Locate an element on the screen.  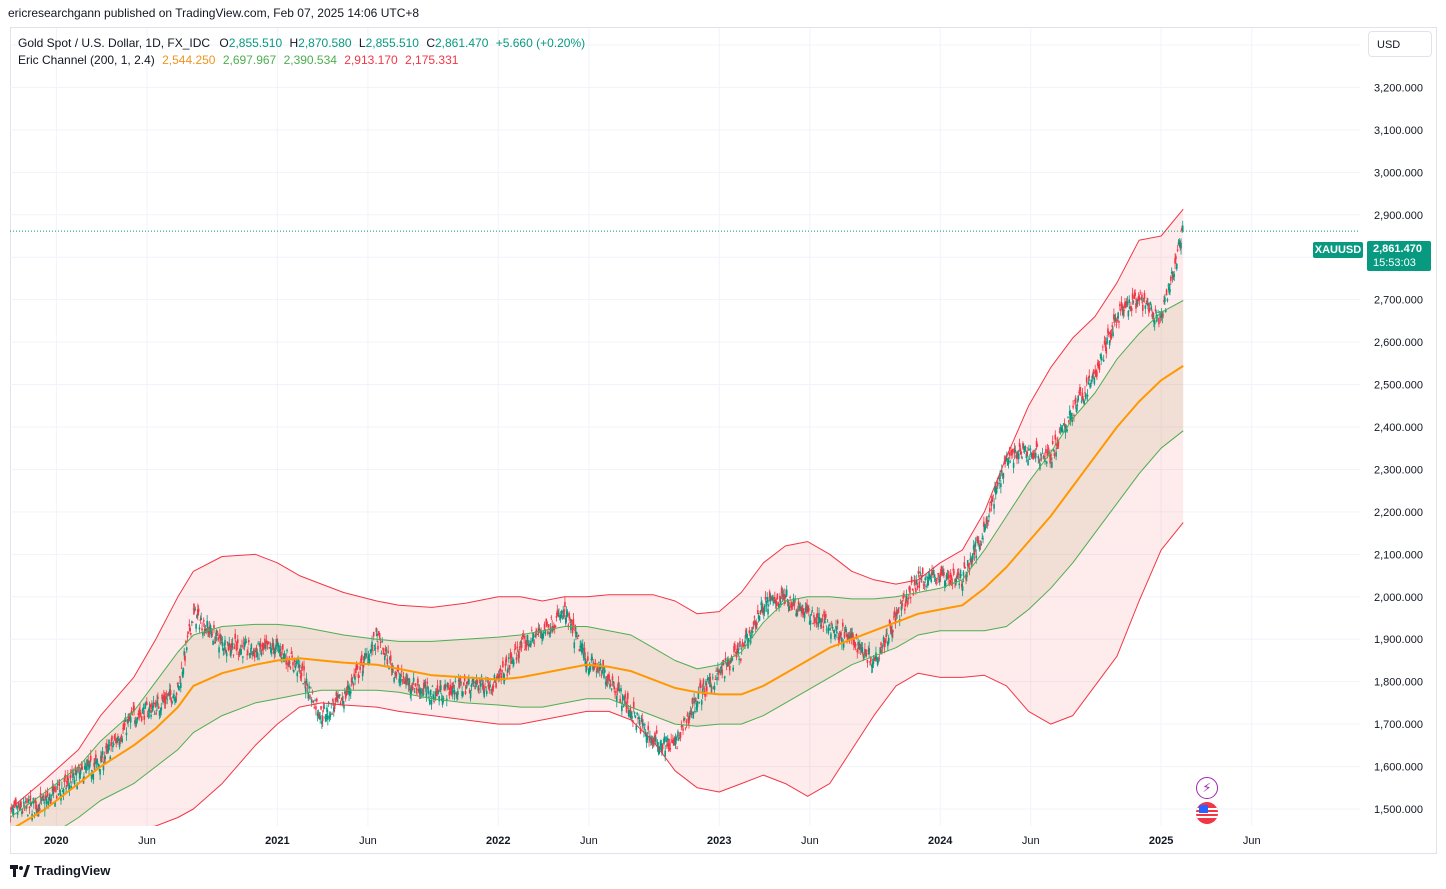
us-flag-icon is located at coordinates (1207, 813).